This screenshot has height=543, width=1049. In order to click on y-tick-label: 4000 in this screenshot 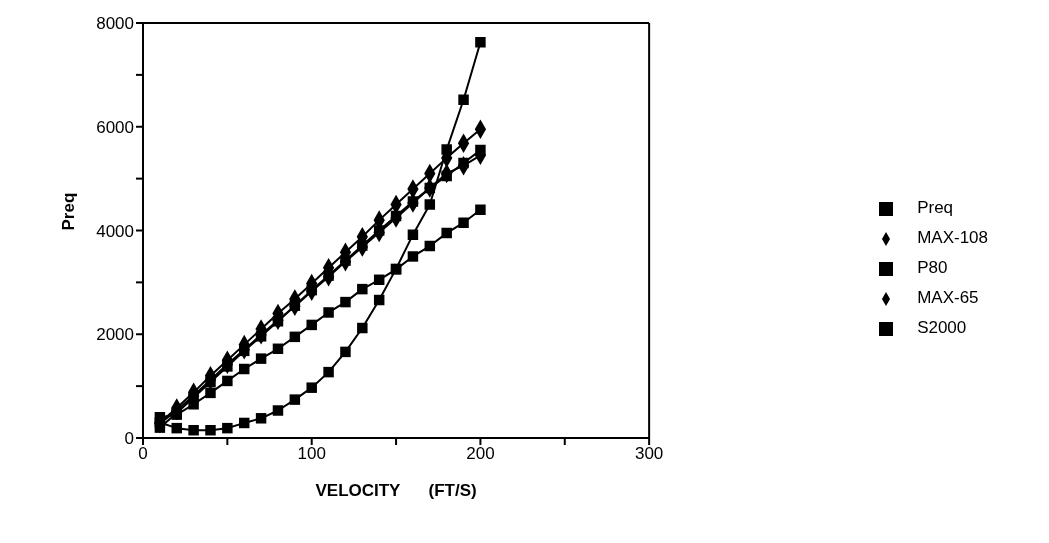, I will do `click(115, 231)`.